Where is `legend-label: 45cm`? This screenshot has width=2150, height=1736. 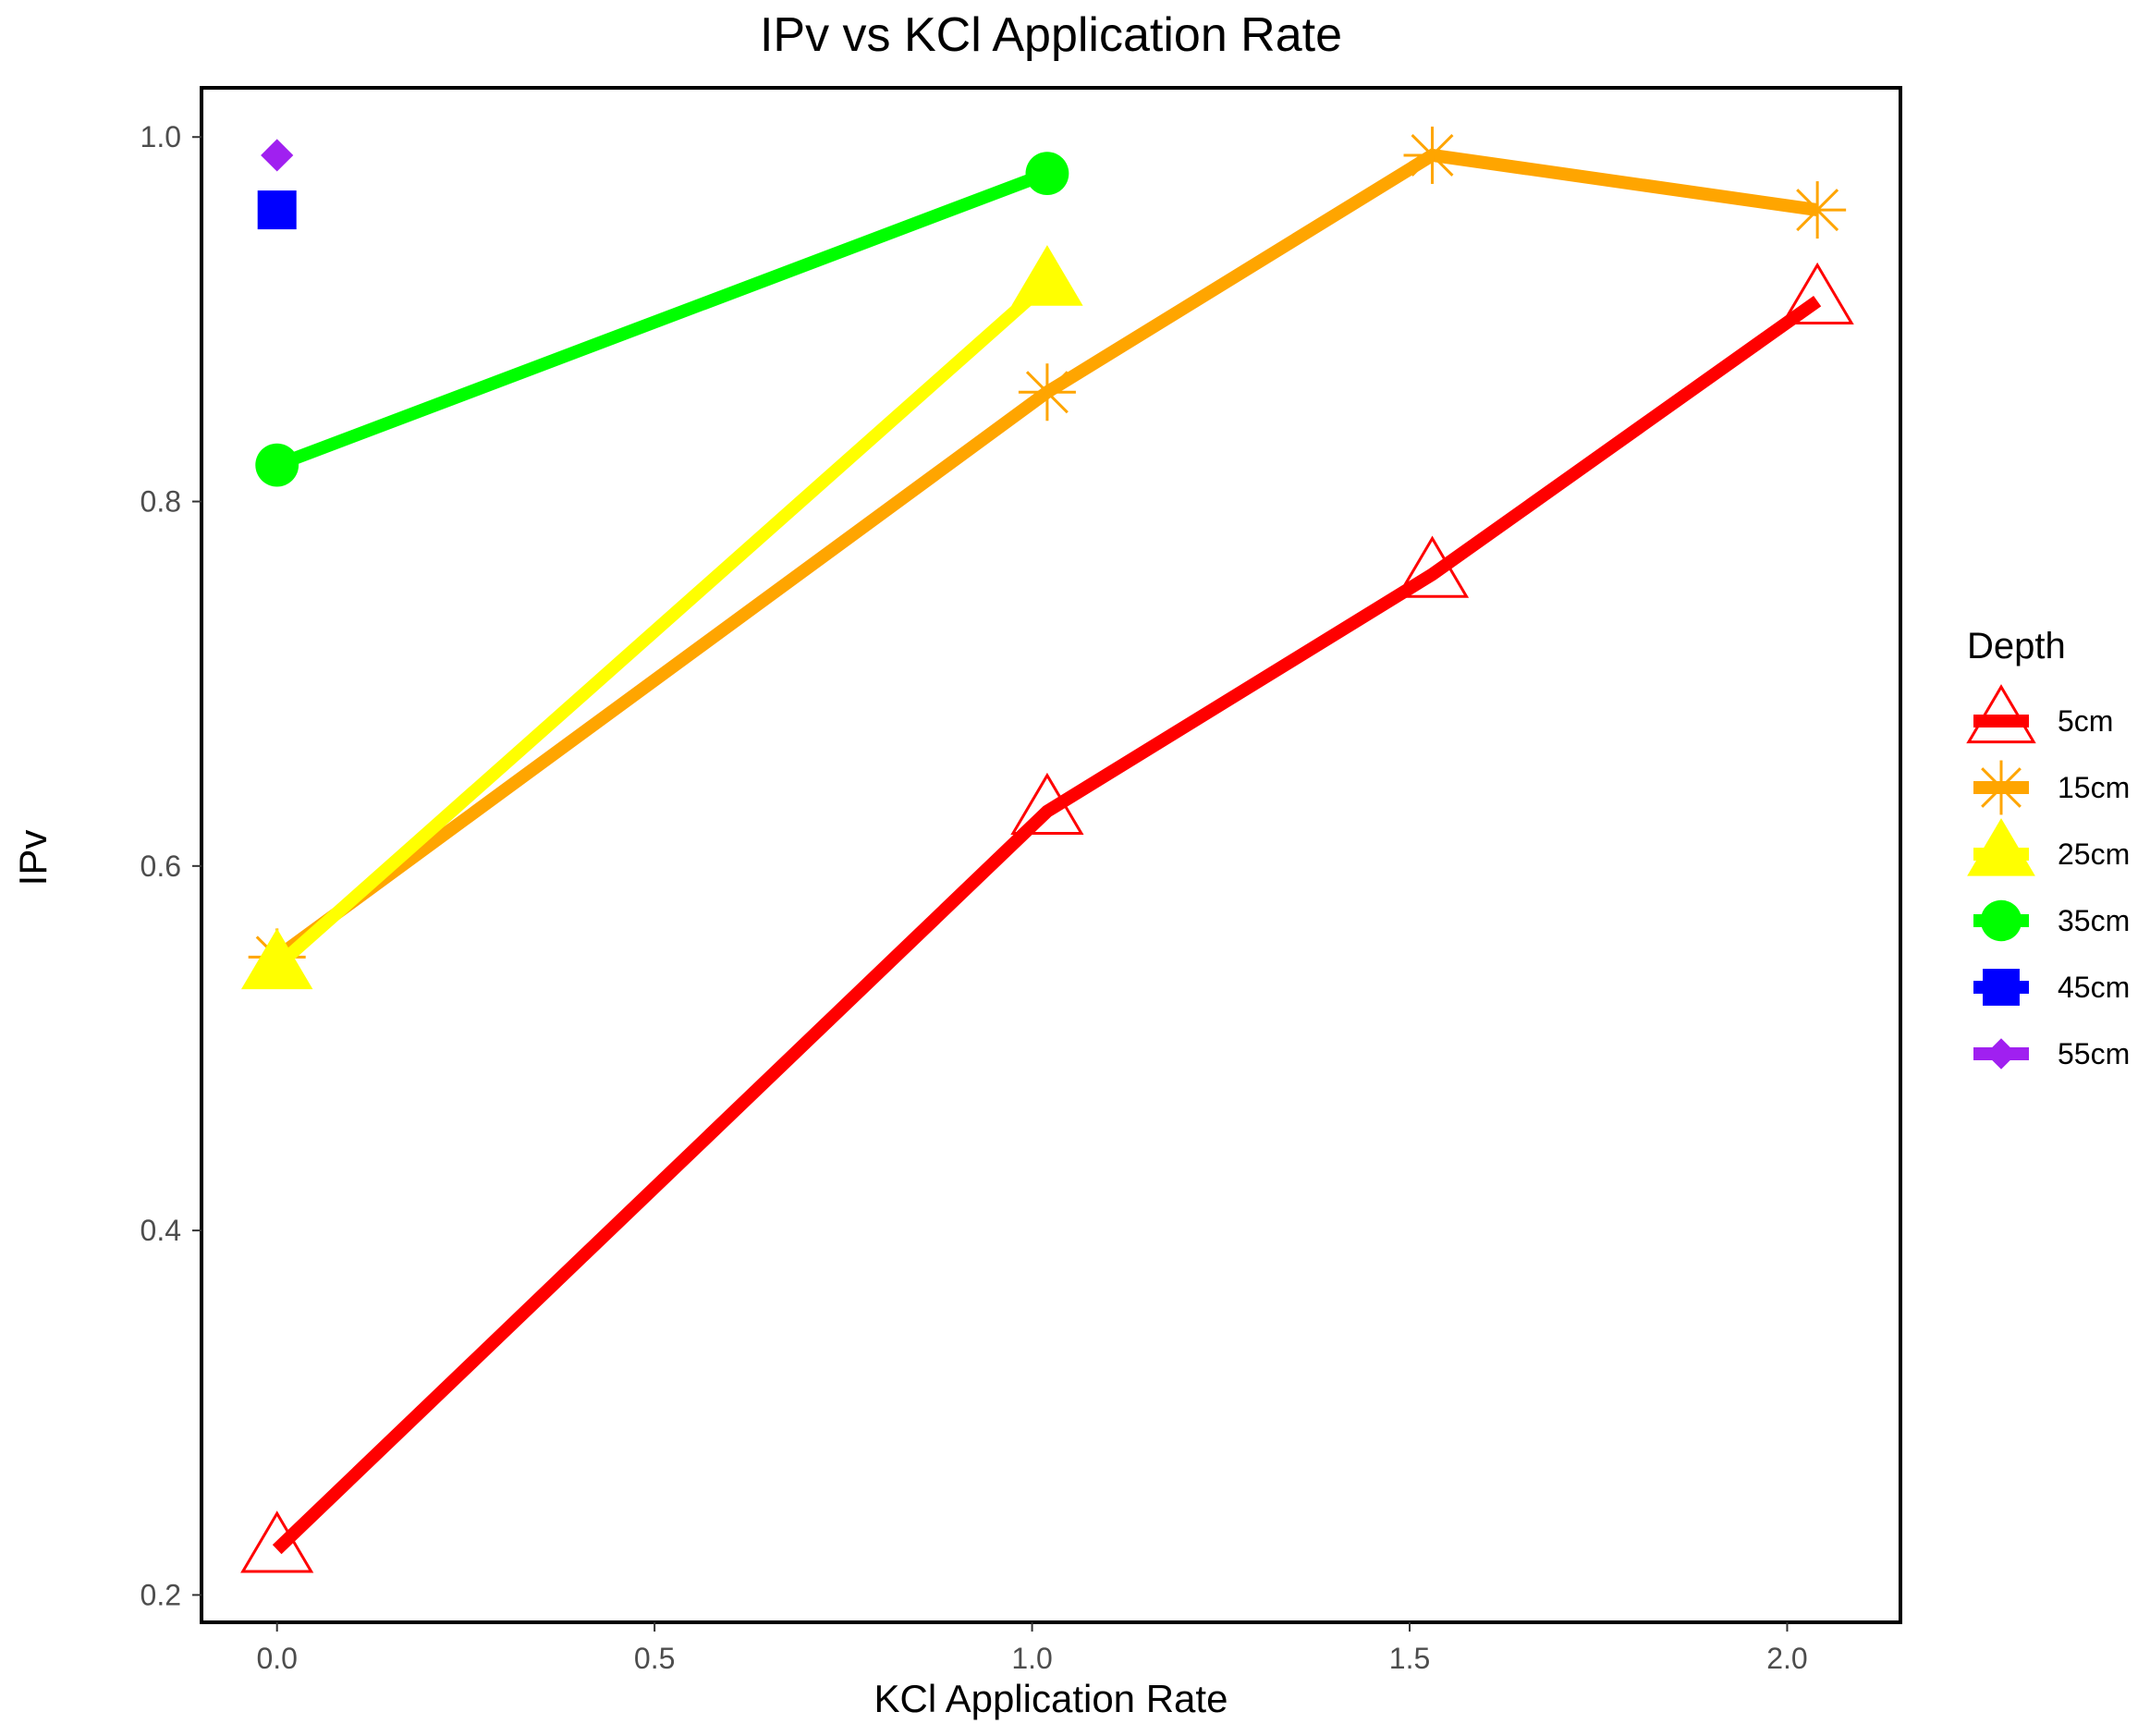 legend-label: 45cm is located at coordinates (2094, 987).